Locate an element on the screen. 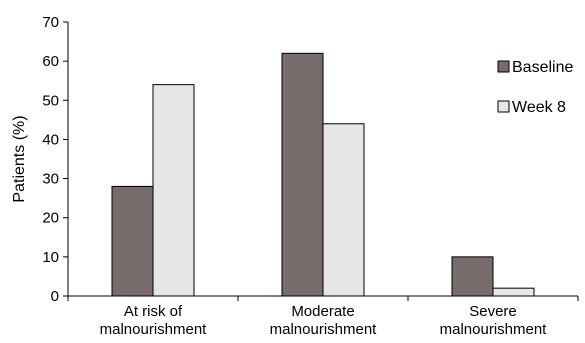  legend-label: Week 8 is located at coordinates (539, 107).